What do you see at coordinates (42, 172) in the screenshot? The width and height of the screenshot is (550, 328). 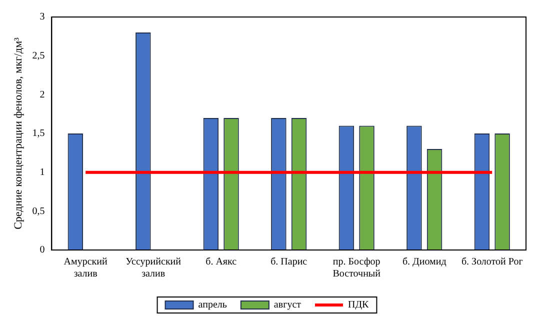 I see `y-tick-label: 1` at bounding box center [42, 172].